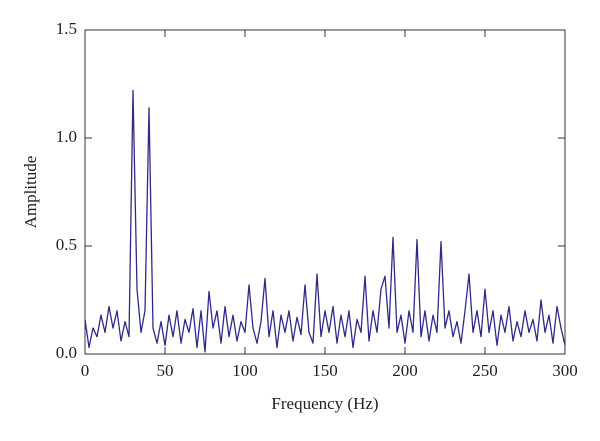 This screenshot has width=600, height=441. Describe the element at coordinates (165, 370) in the screenshot. I see `x-tick-label: 50` at that location.